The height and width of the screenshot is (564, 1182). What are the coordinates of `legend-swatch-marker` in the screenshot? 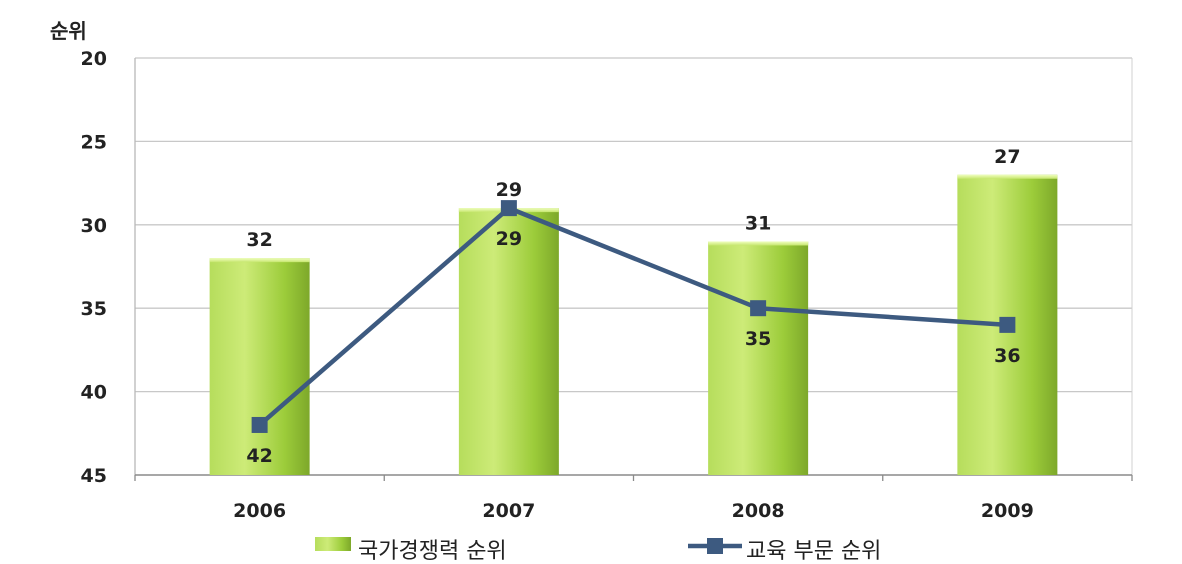 It's located at (715, 546).